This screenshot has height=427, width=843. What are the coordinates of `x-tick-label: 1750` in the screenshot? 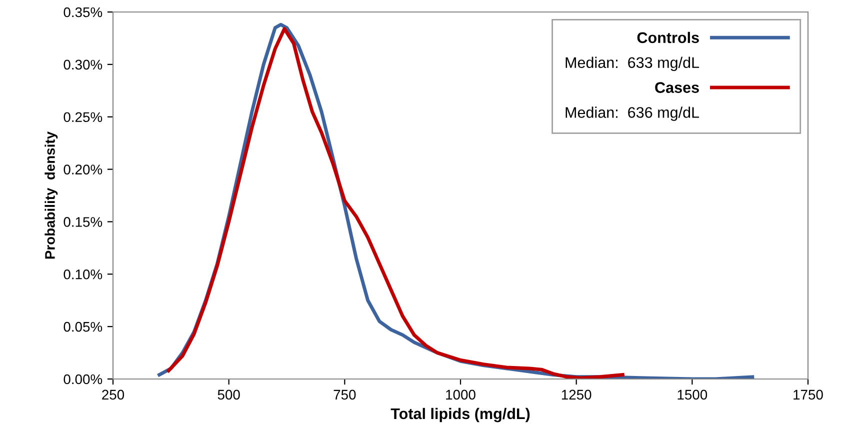 It's located at (808, 395).